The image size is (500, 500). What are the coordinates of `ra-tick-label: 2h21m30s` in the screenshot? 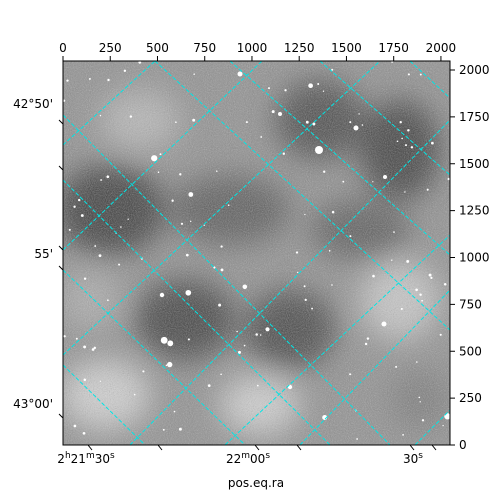 It's located at (86, 458).